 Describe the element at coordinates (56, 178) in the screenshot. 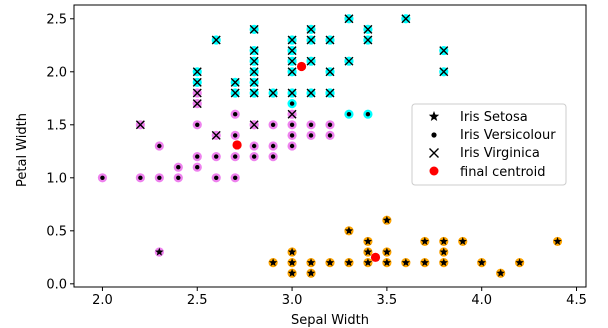

I see `y-tick-label: 1.0` at that location.